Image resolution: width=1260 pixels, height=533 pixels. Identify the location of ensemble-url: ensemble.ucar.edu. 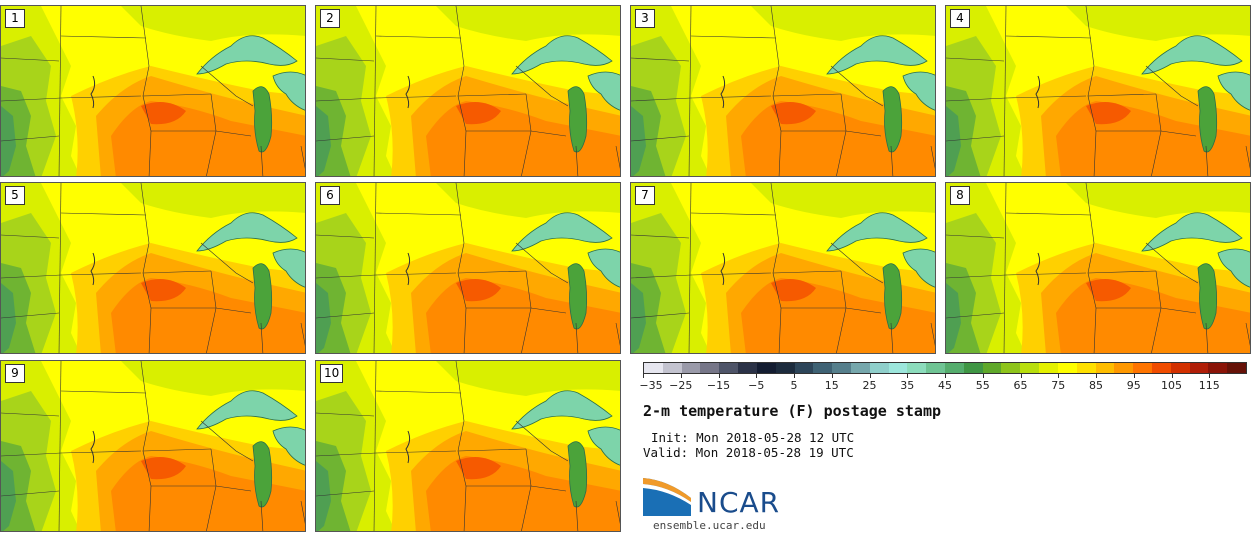
(709, 525).